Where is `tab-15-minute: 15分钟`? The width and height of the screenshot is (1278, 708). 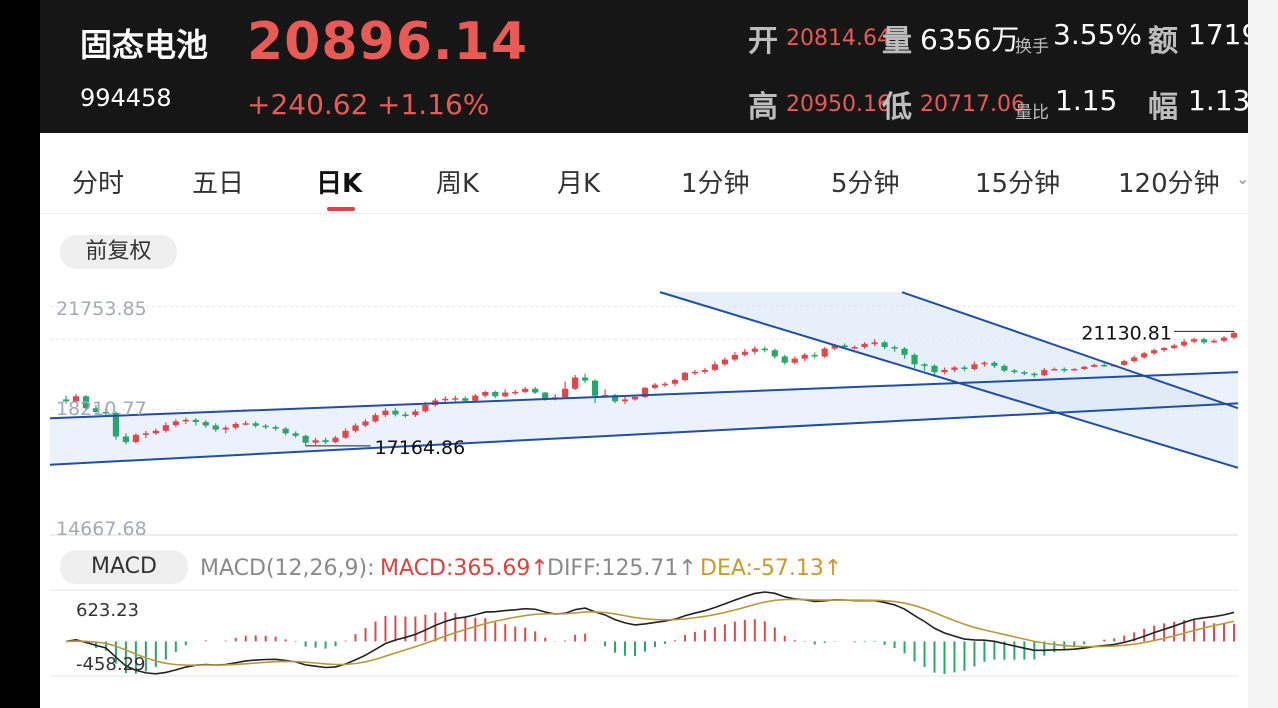 tab-15-minute: 15分钟 is located at coordinates (1018, 184).